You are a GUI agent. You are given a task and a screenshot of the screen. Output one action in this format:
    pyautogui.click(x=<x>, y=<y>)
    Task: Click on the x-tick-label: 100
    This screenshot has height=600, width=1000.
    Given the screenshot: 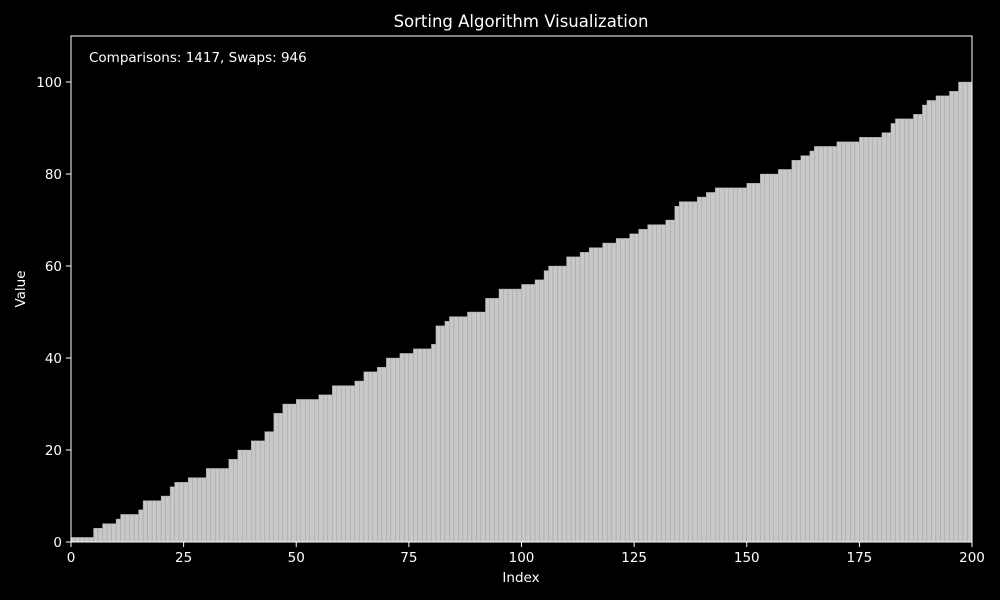 What is the action you would take?
    pyautogui.click(x=522, y=558)
    